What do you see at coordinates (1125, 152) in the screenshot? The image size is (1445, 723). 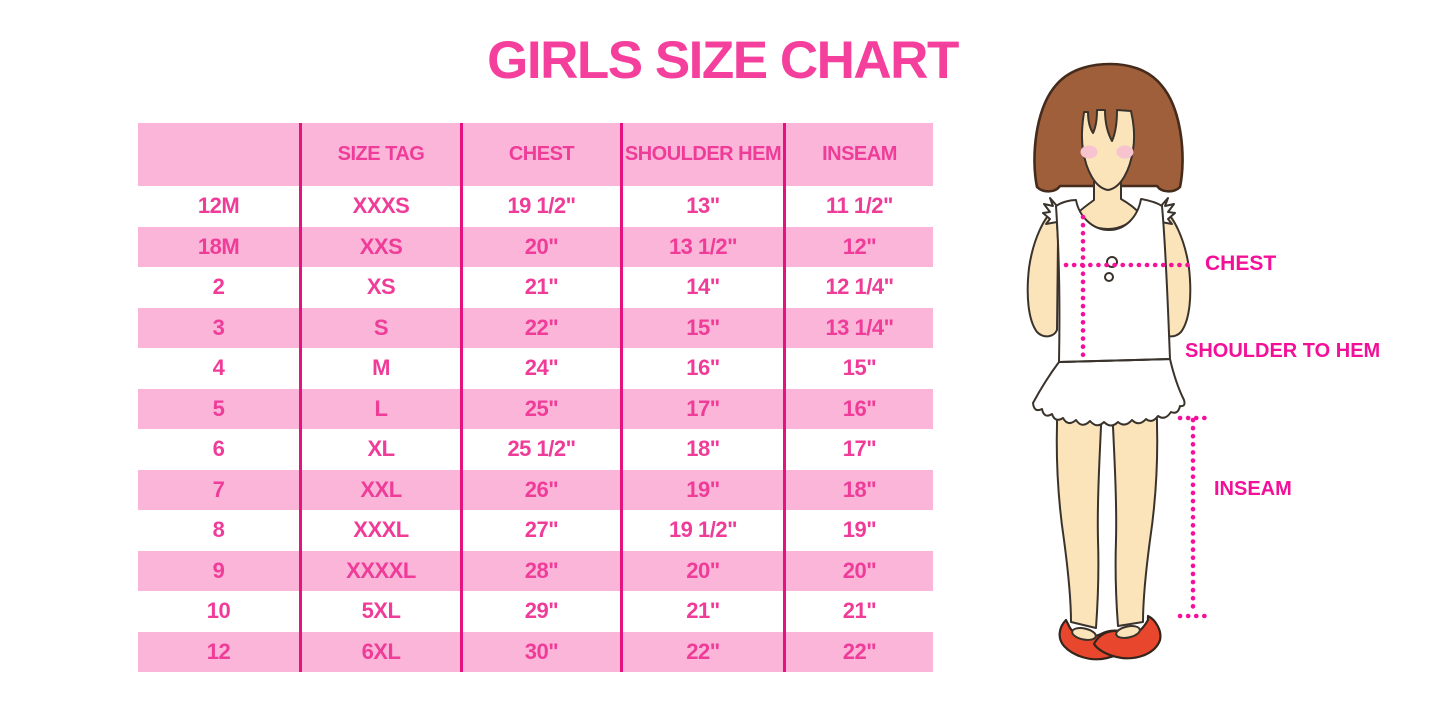 I see `blush-right` at bounding box center [1125, 152].